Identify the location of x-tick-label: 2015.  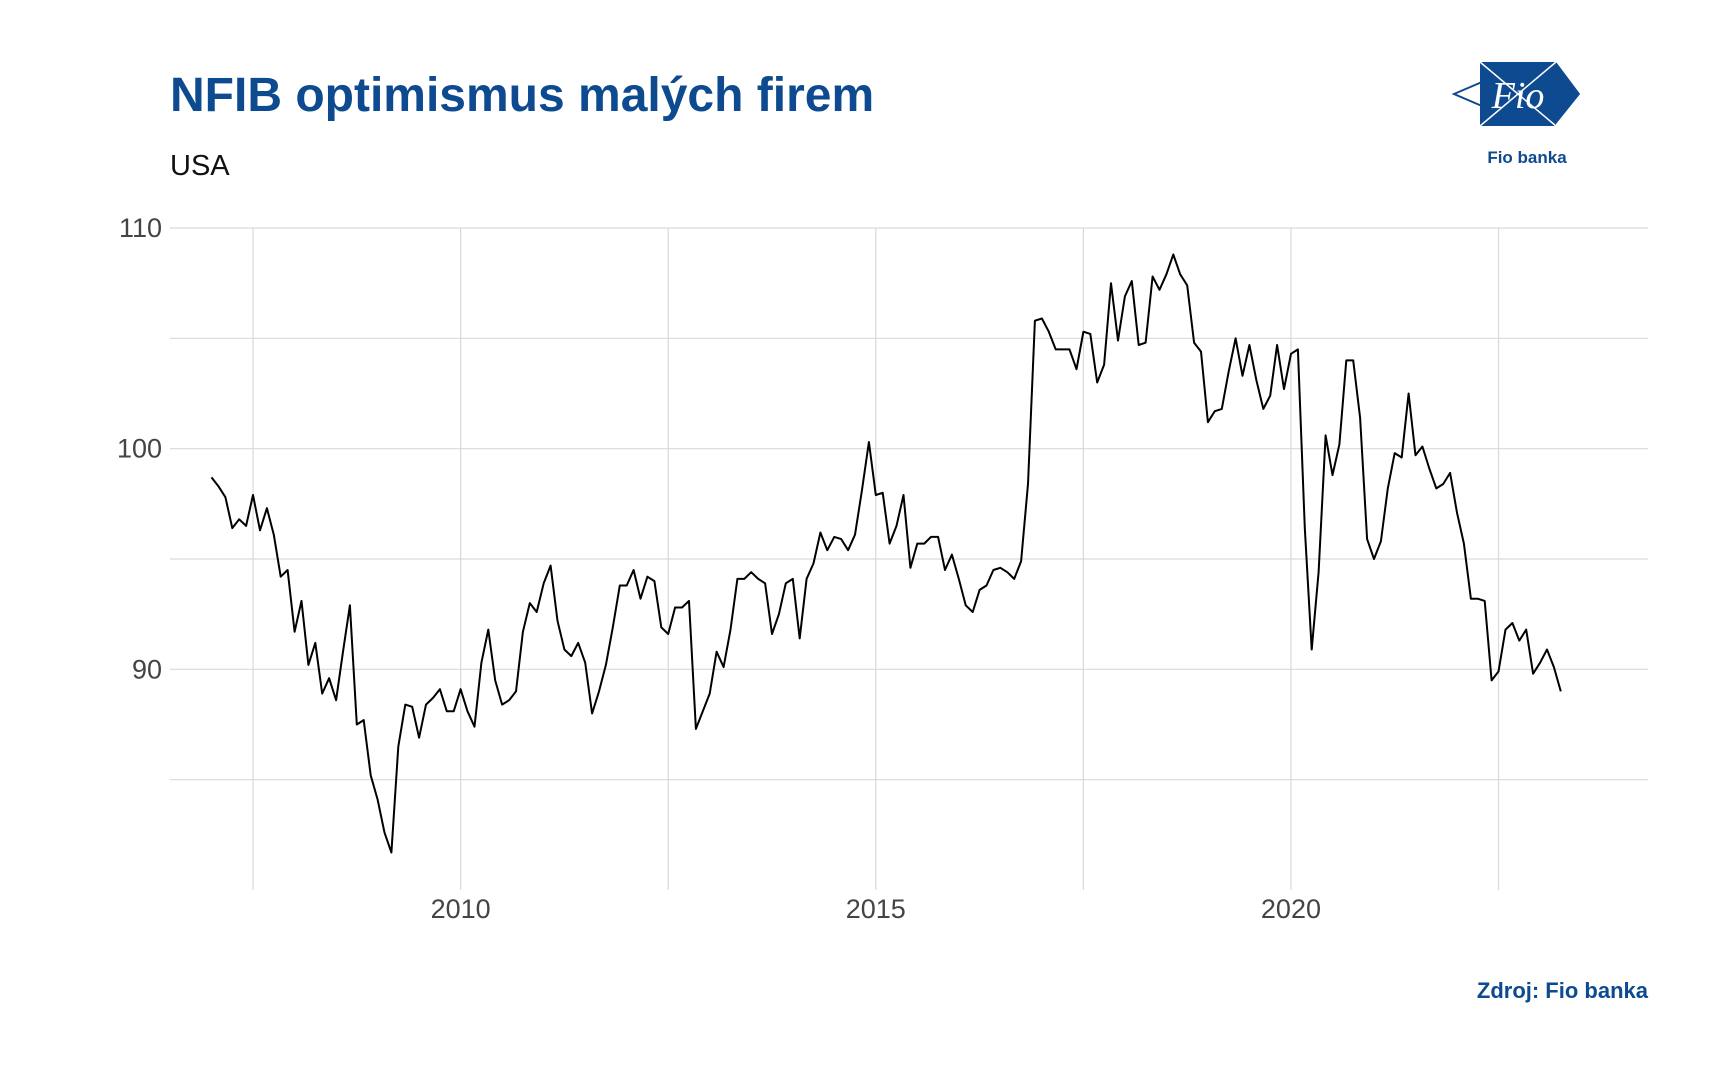
(876, 909).